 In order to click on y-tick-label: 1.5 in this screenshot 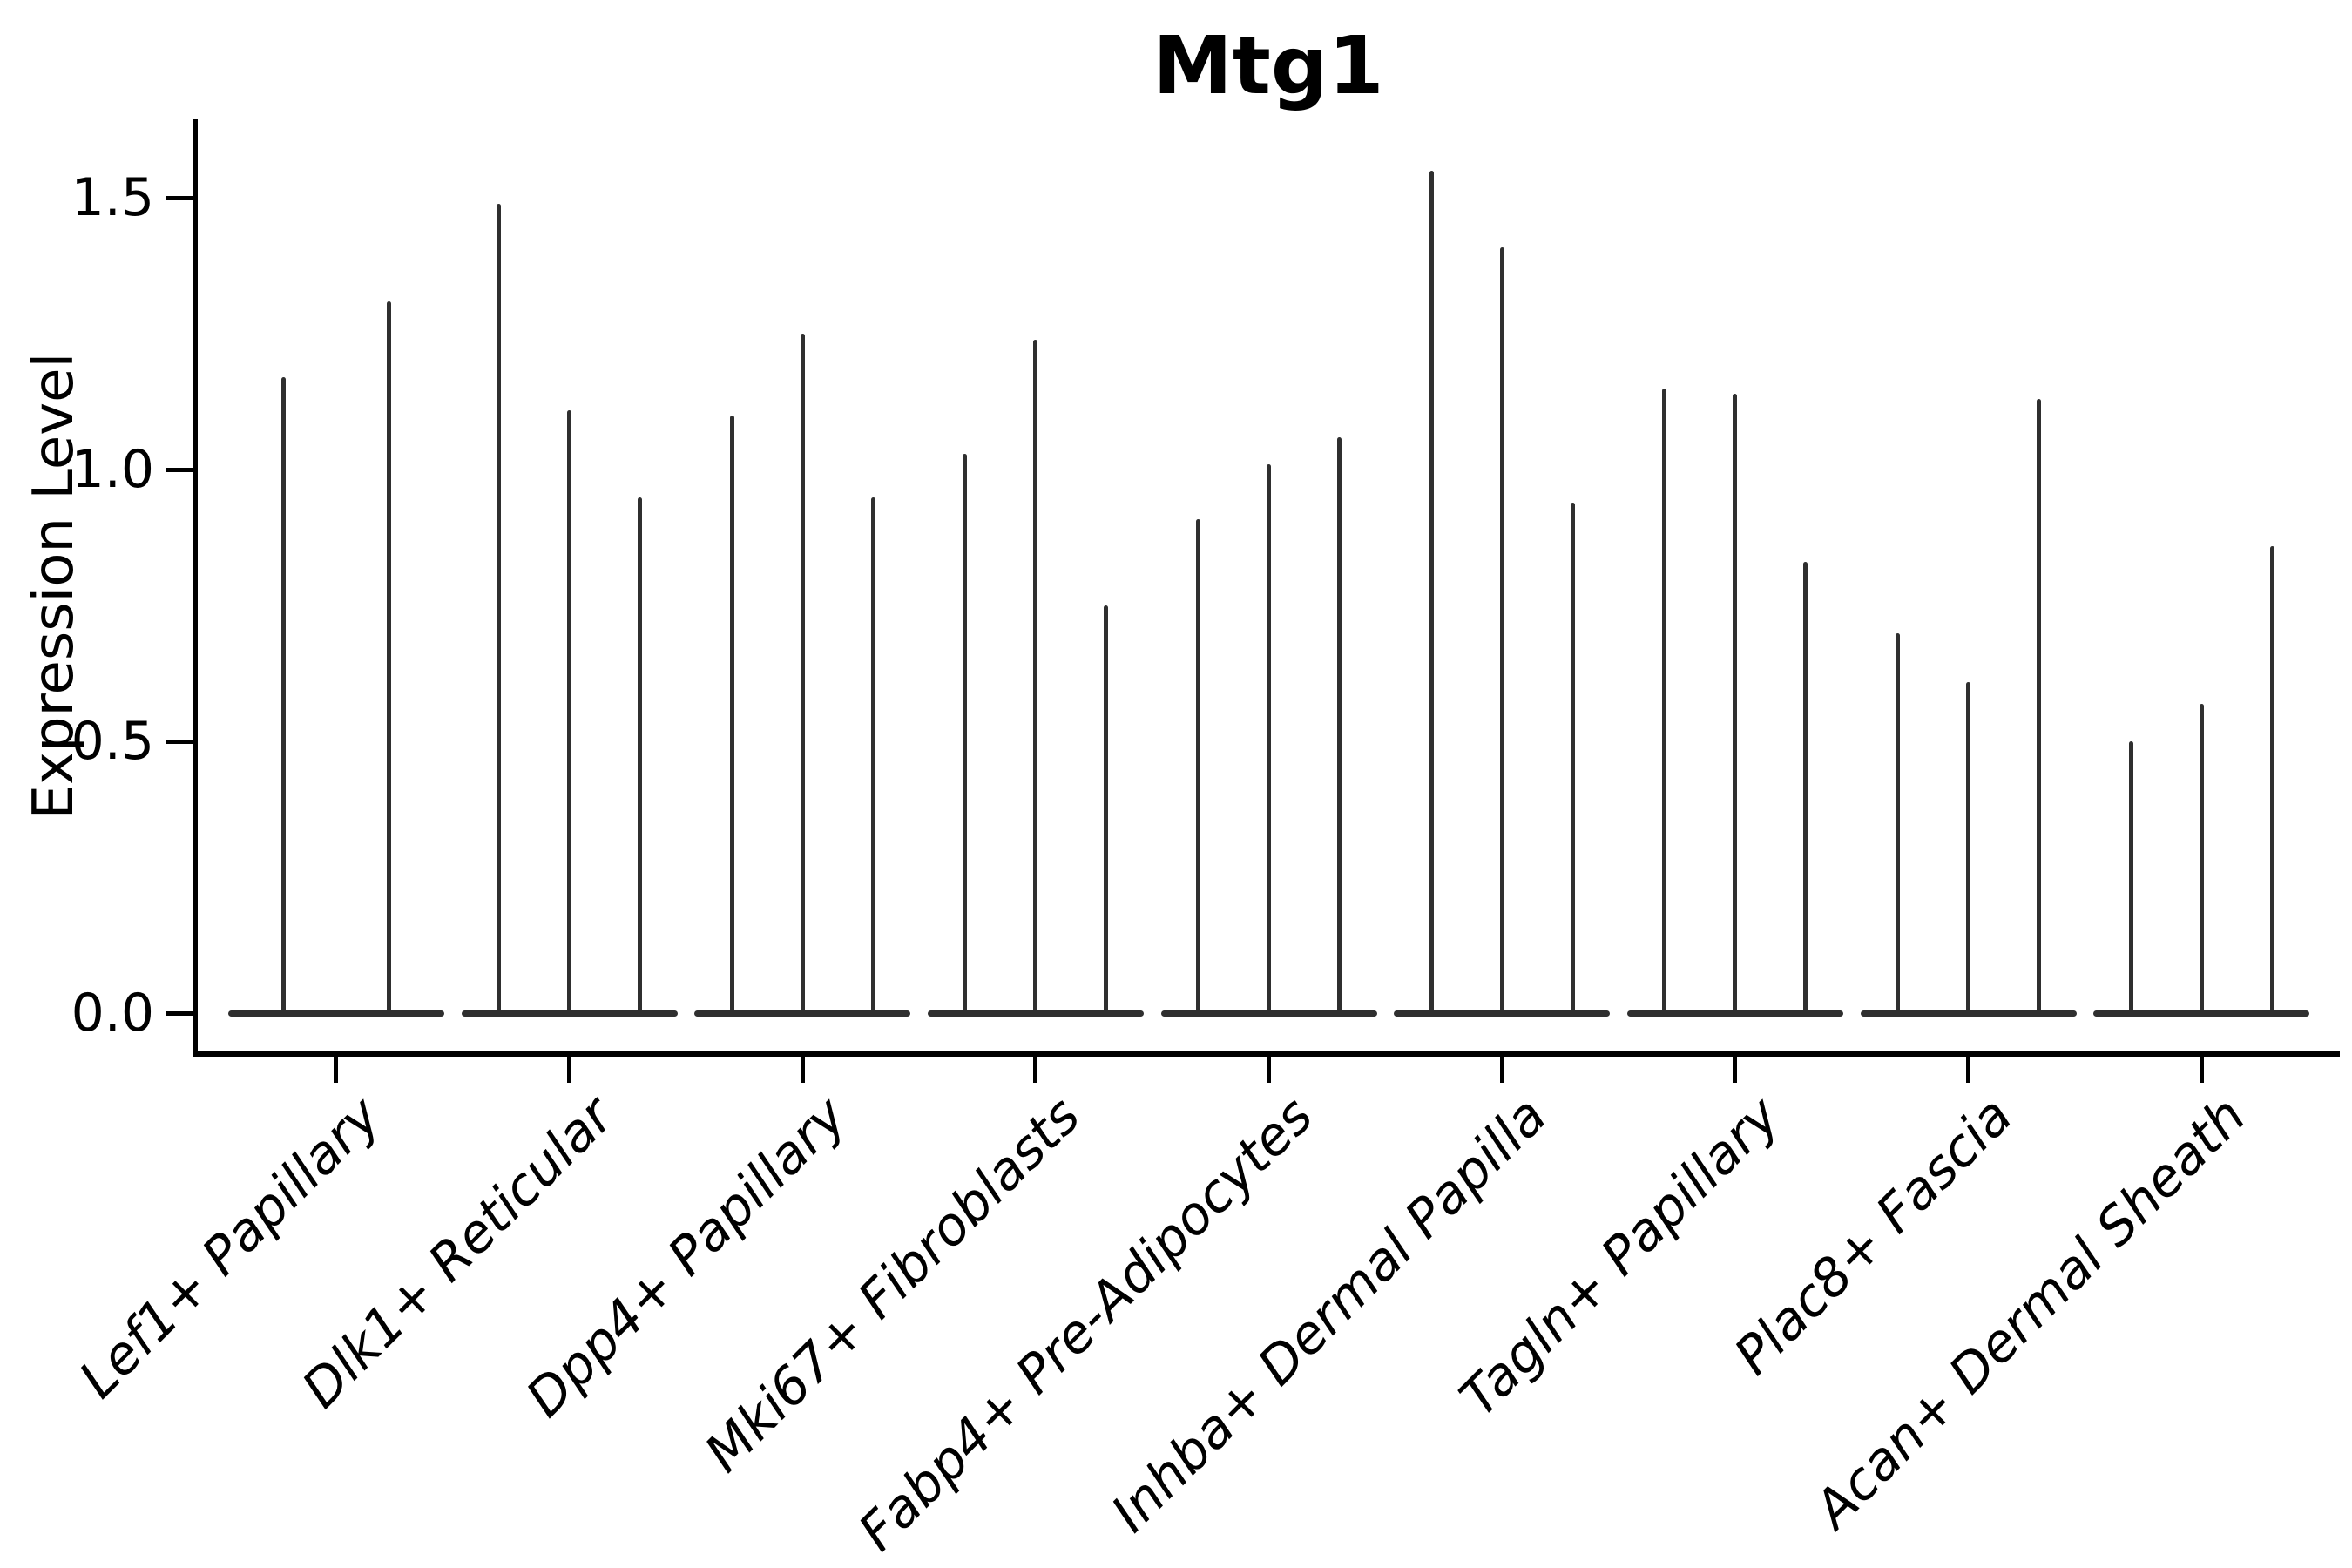, I will do `click(113, 198)`.